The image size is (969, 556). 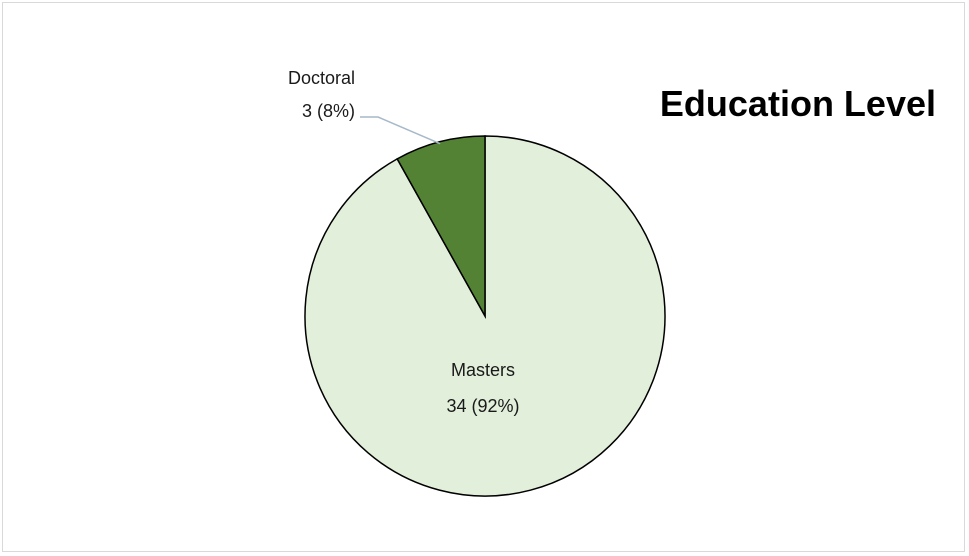 I want to click on masters-category-label: Masters, so click(x=483, y=370).